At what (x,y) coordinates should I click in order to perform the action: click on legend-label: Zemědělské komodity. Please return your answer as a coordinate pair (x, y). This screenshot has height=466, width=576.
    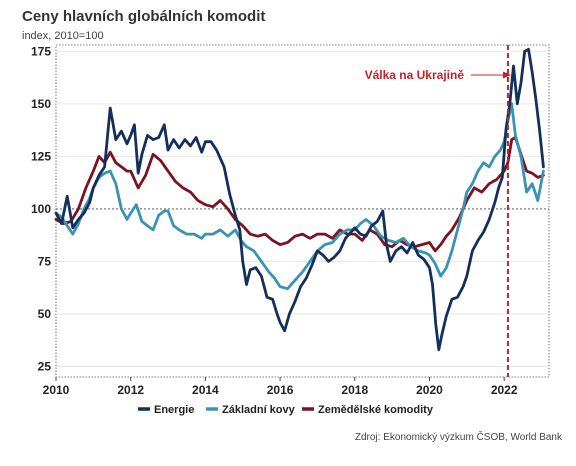
    Looking at the image, I should click on (376, 410).